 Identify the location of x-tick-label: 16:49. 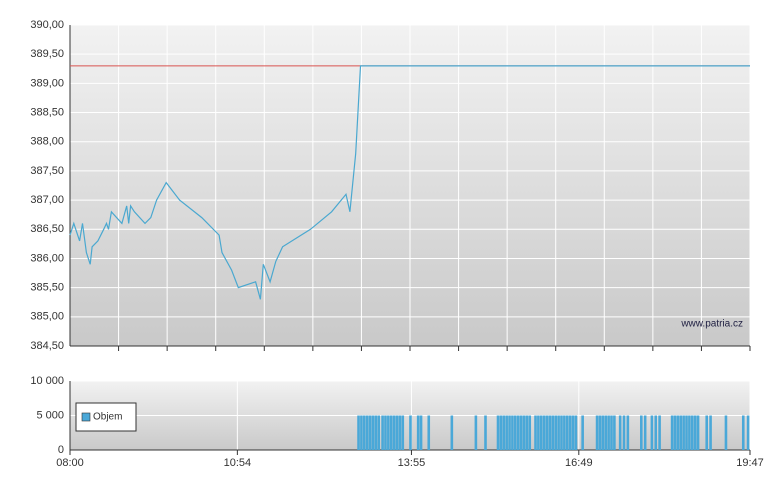
(579, 463).